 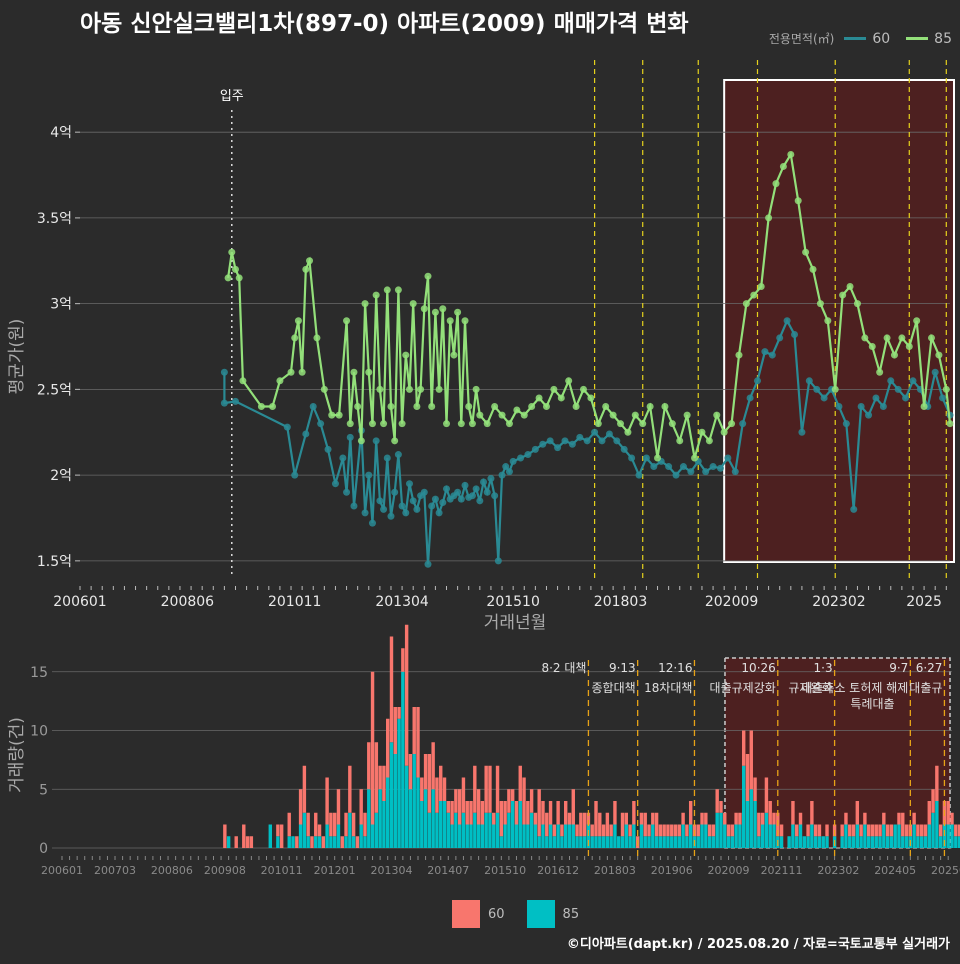 What do you see at coordinates (925, 688) in the screenshot?
I see `policy-sublabel: 대출규` at bounding box center [925, 688].